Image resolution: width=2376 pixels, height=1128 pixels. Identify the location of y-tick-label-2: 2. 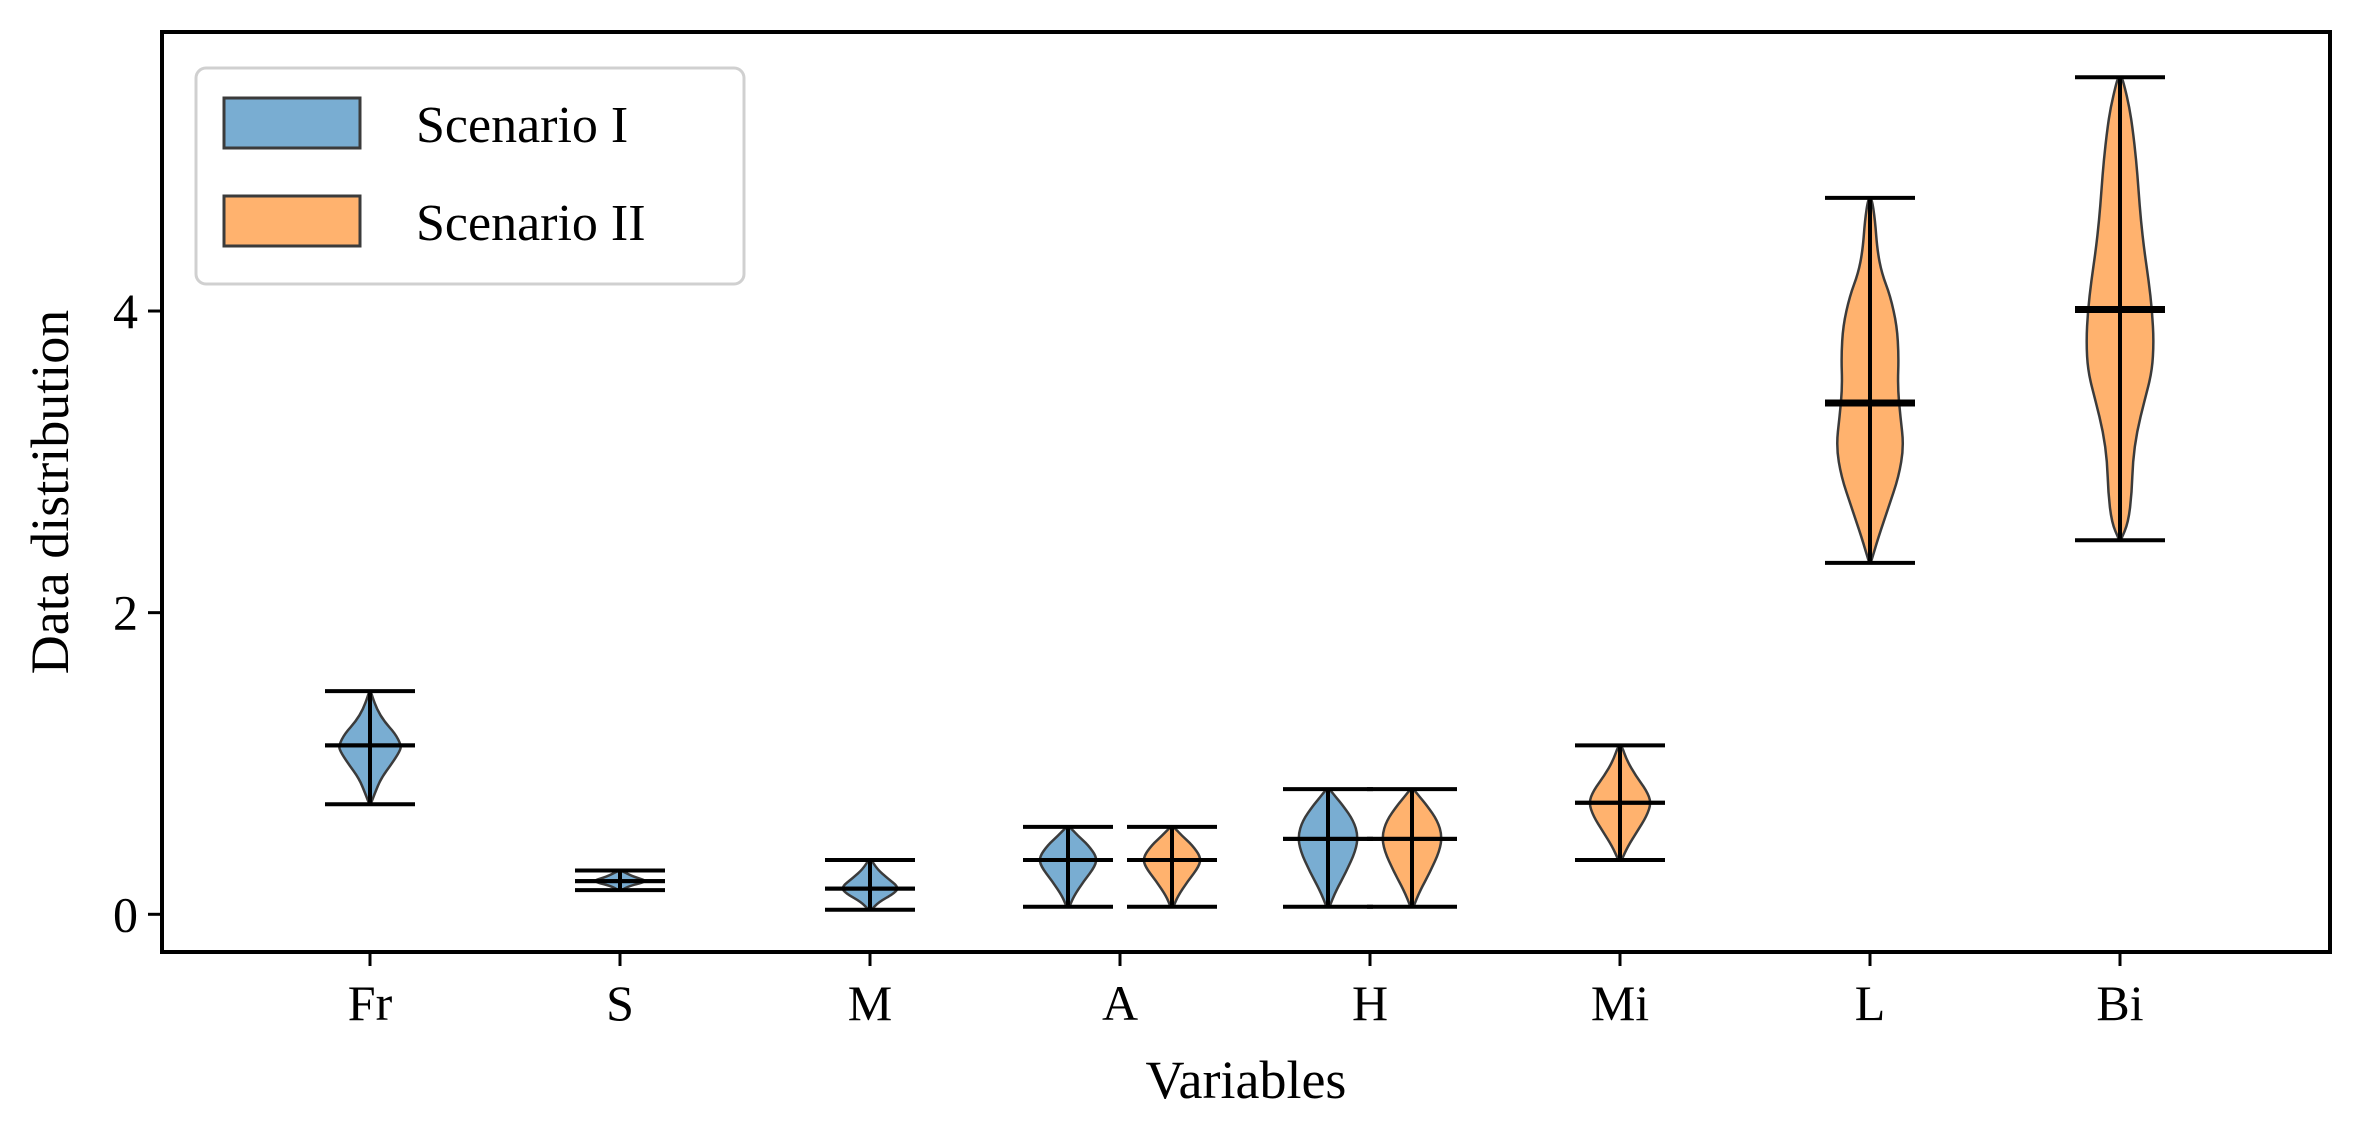
(125, 613).